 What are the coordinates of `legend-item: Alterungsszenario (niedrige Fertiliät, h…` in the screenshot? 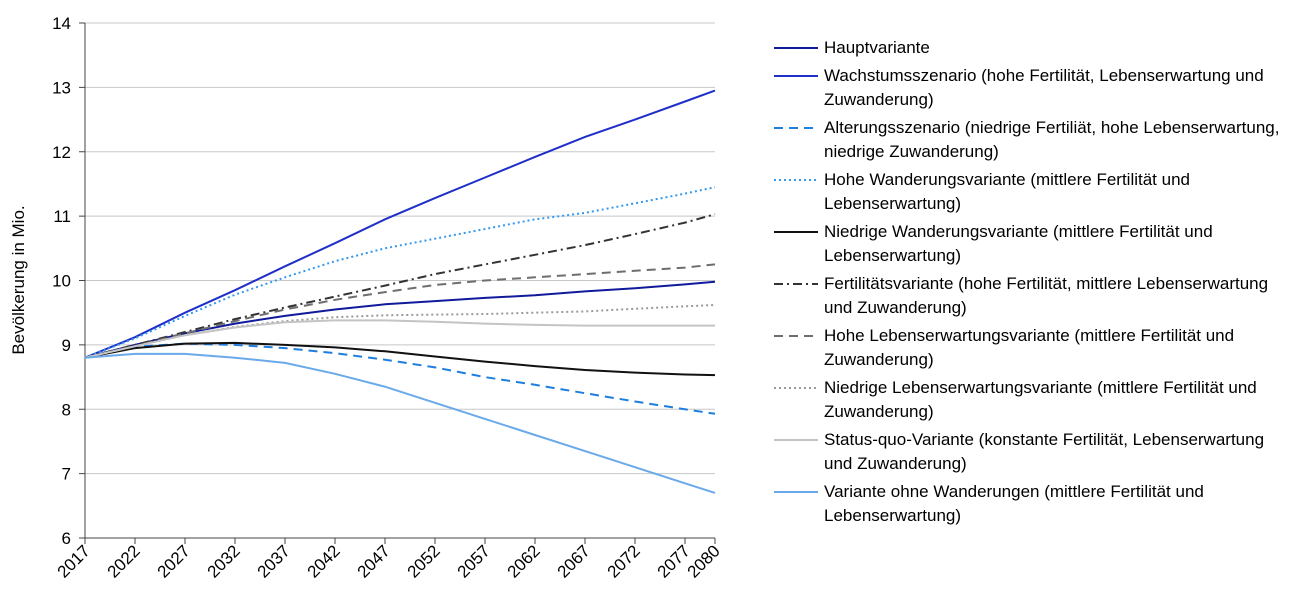 It's located at (1040, 140).